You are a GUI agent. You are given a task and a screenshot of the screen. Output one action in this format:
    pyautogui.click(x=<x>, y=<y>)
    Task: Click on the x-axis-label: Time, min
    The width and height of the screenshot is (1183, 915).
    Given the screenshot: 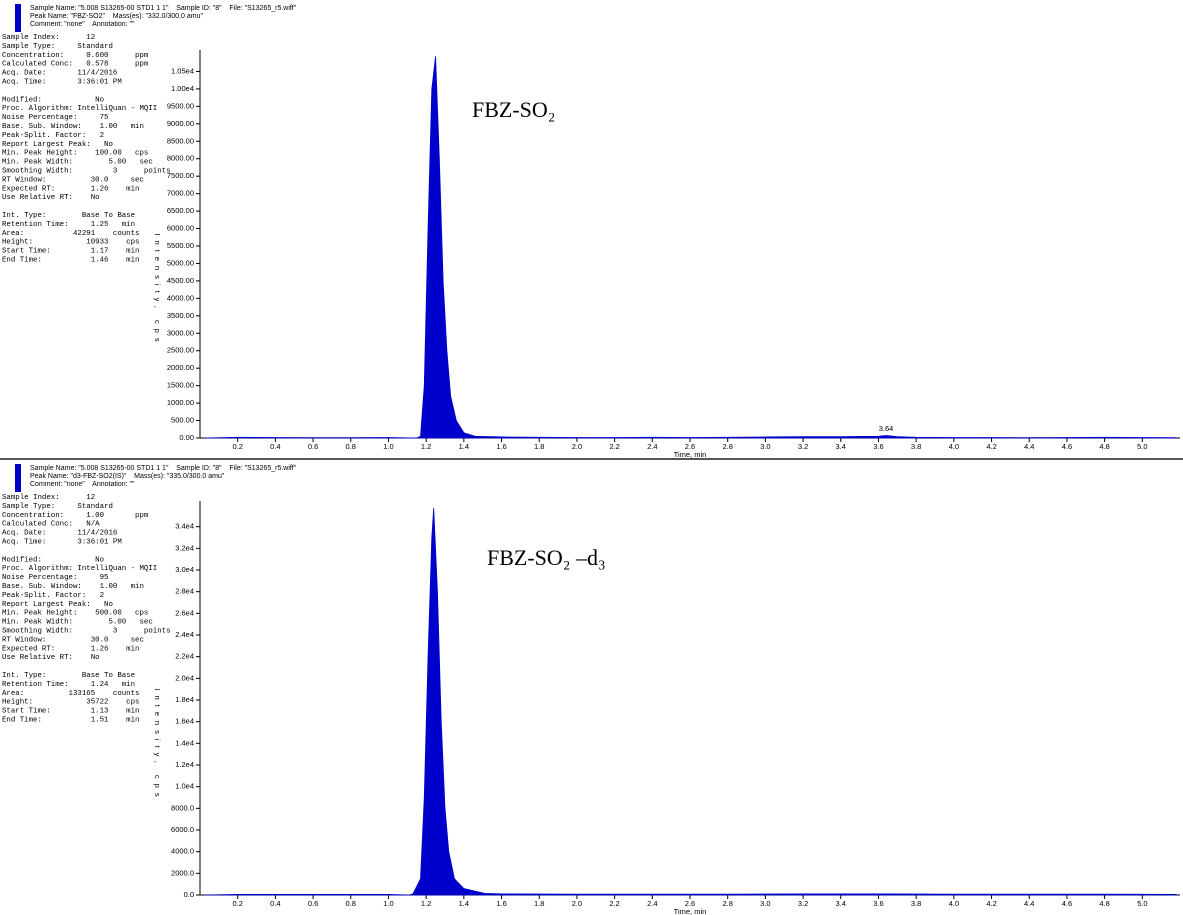 What is the action you would take?
    pyautogui.click(x=690, y=911)
    